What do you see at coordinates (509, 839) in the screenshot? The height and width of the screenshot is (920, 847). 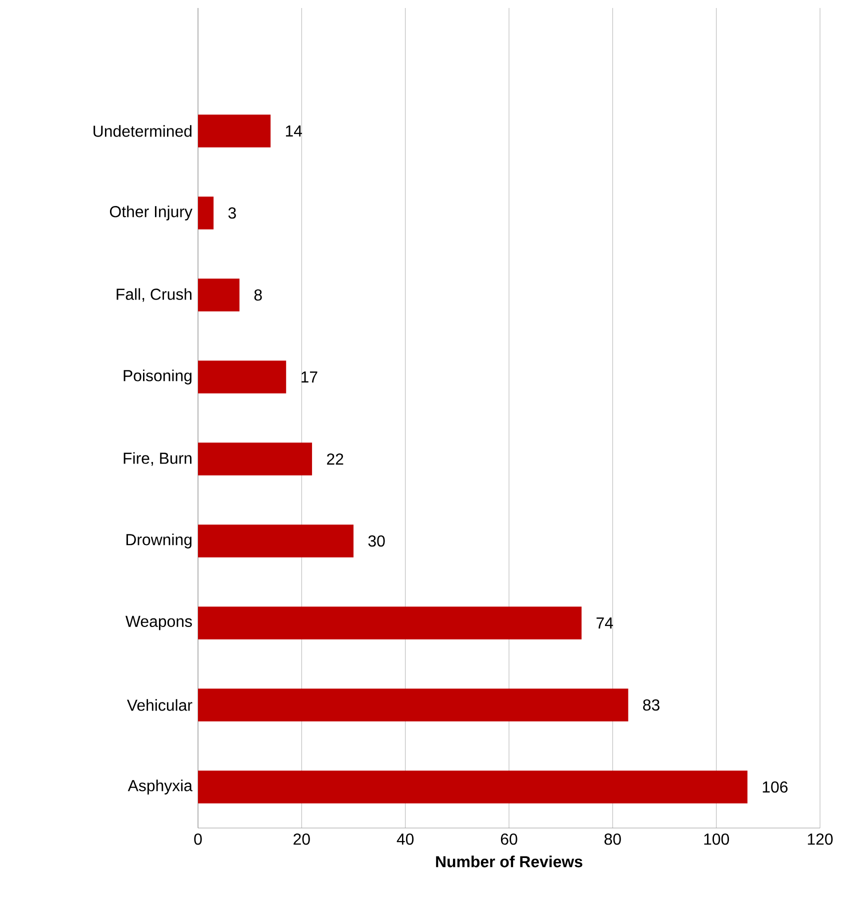 I see `x-tick-label: 60` at bounding box center [509, 839].